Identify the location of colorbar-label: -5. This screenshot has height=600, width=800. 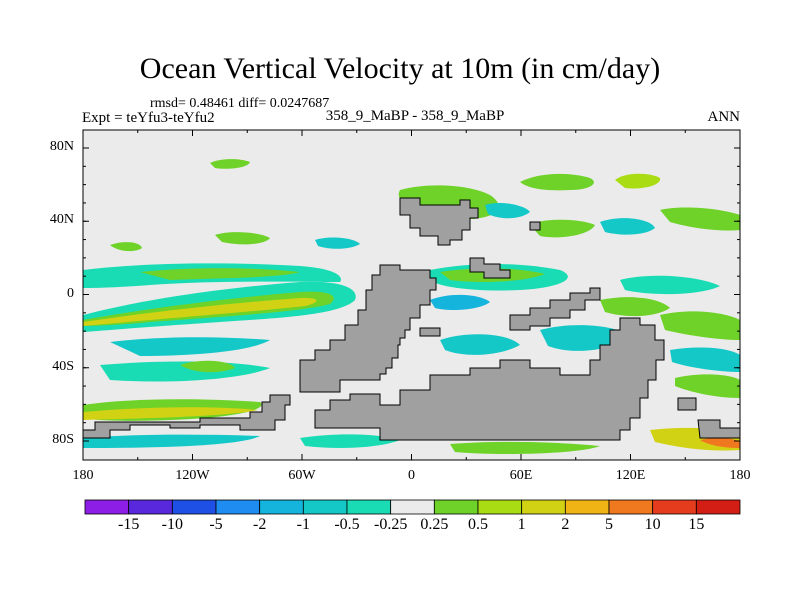
(216, 524).